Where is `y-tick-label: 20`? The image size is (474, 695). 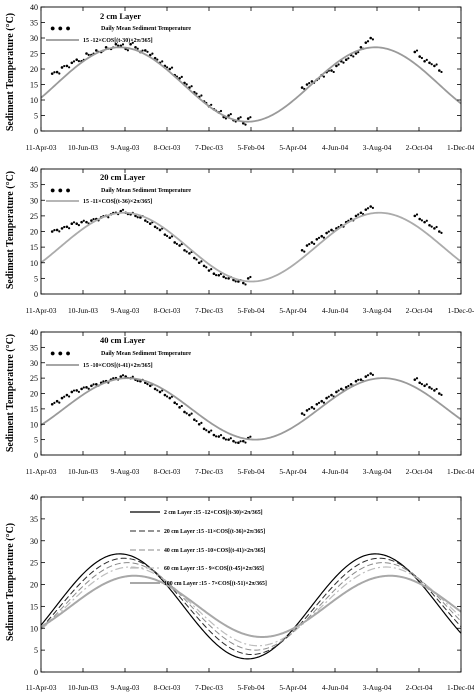
y-tick-label: 20 is located at coordinates (34, 585).